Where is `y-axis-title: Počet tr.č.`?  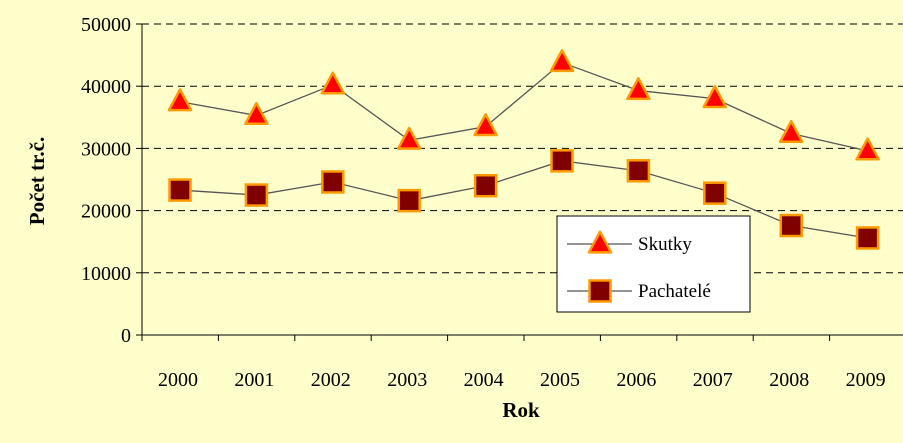 y-axis-title: Počet tr.č. is located at coordinates (37, 181).